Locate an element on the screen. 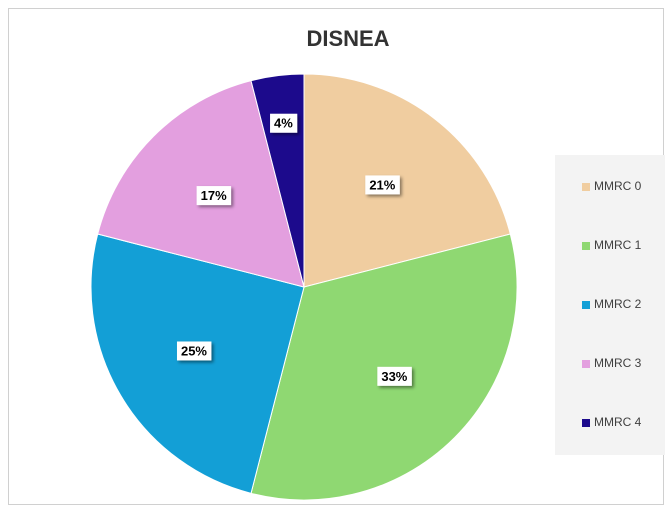 The image size is (672, 518). chart-title: DISNEA is located at coordinates (347, 38).